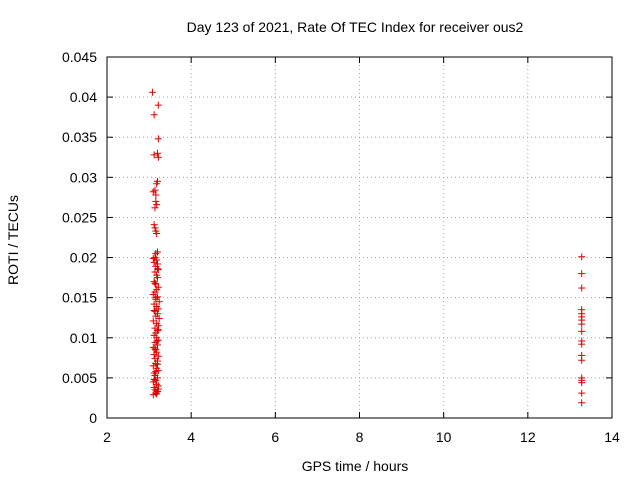 The width and height of the screenshot is (640, 480). I want to click on y-tick-label: 0, so click(93, 418).